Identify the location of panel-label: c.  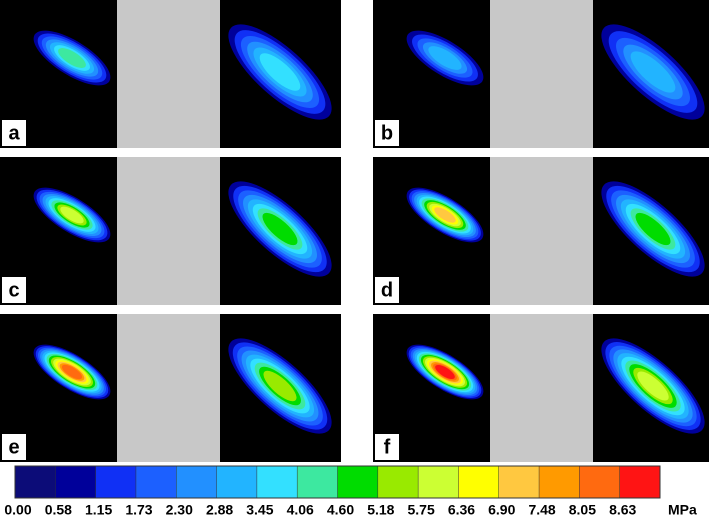
(13, 290).